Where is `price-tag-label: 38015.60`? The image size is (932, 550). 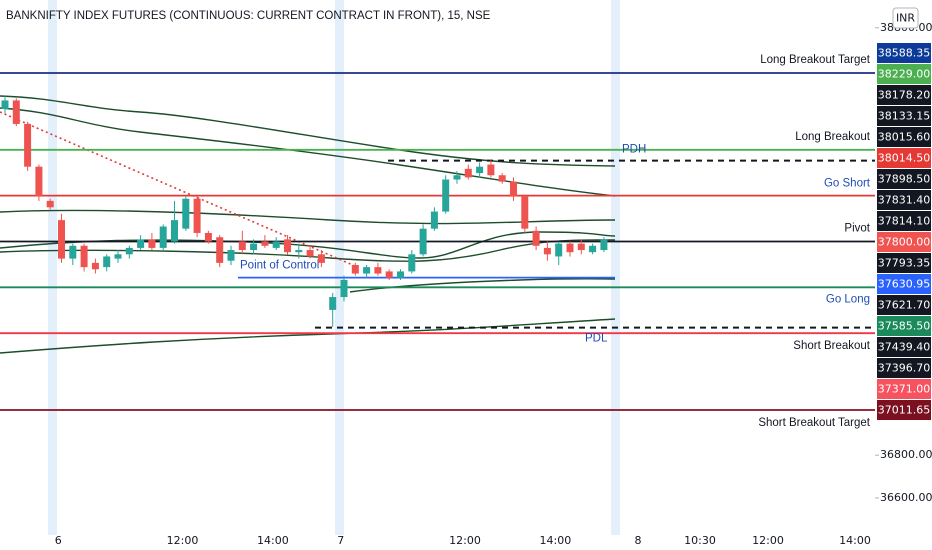
price-tag-label: 38015.60 is located at coordinates (904, 137).